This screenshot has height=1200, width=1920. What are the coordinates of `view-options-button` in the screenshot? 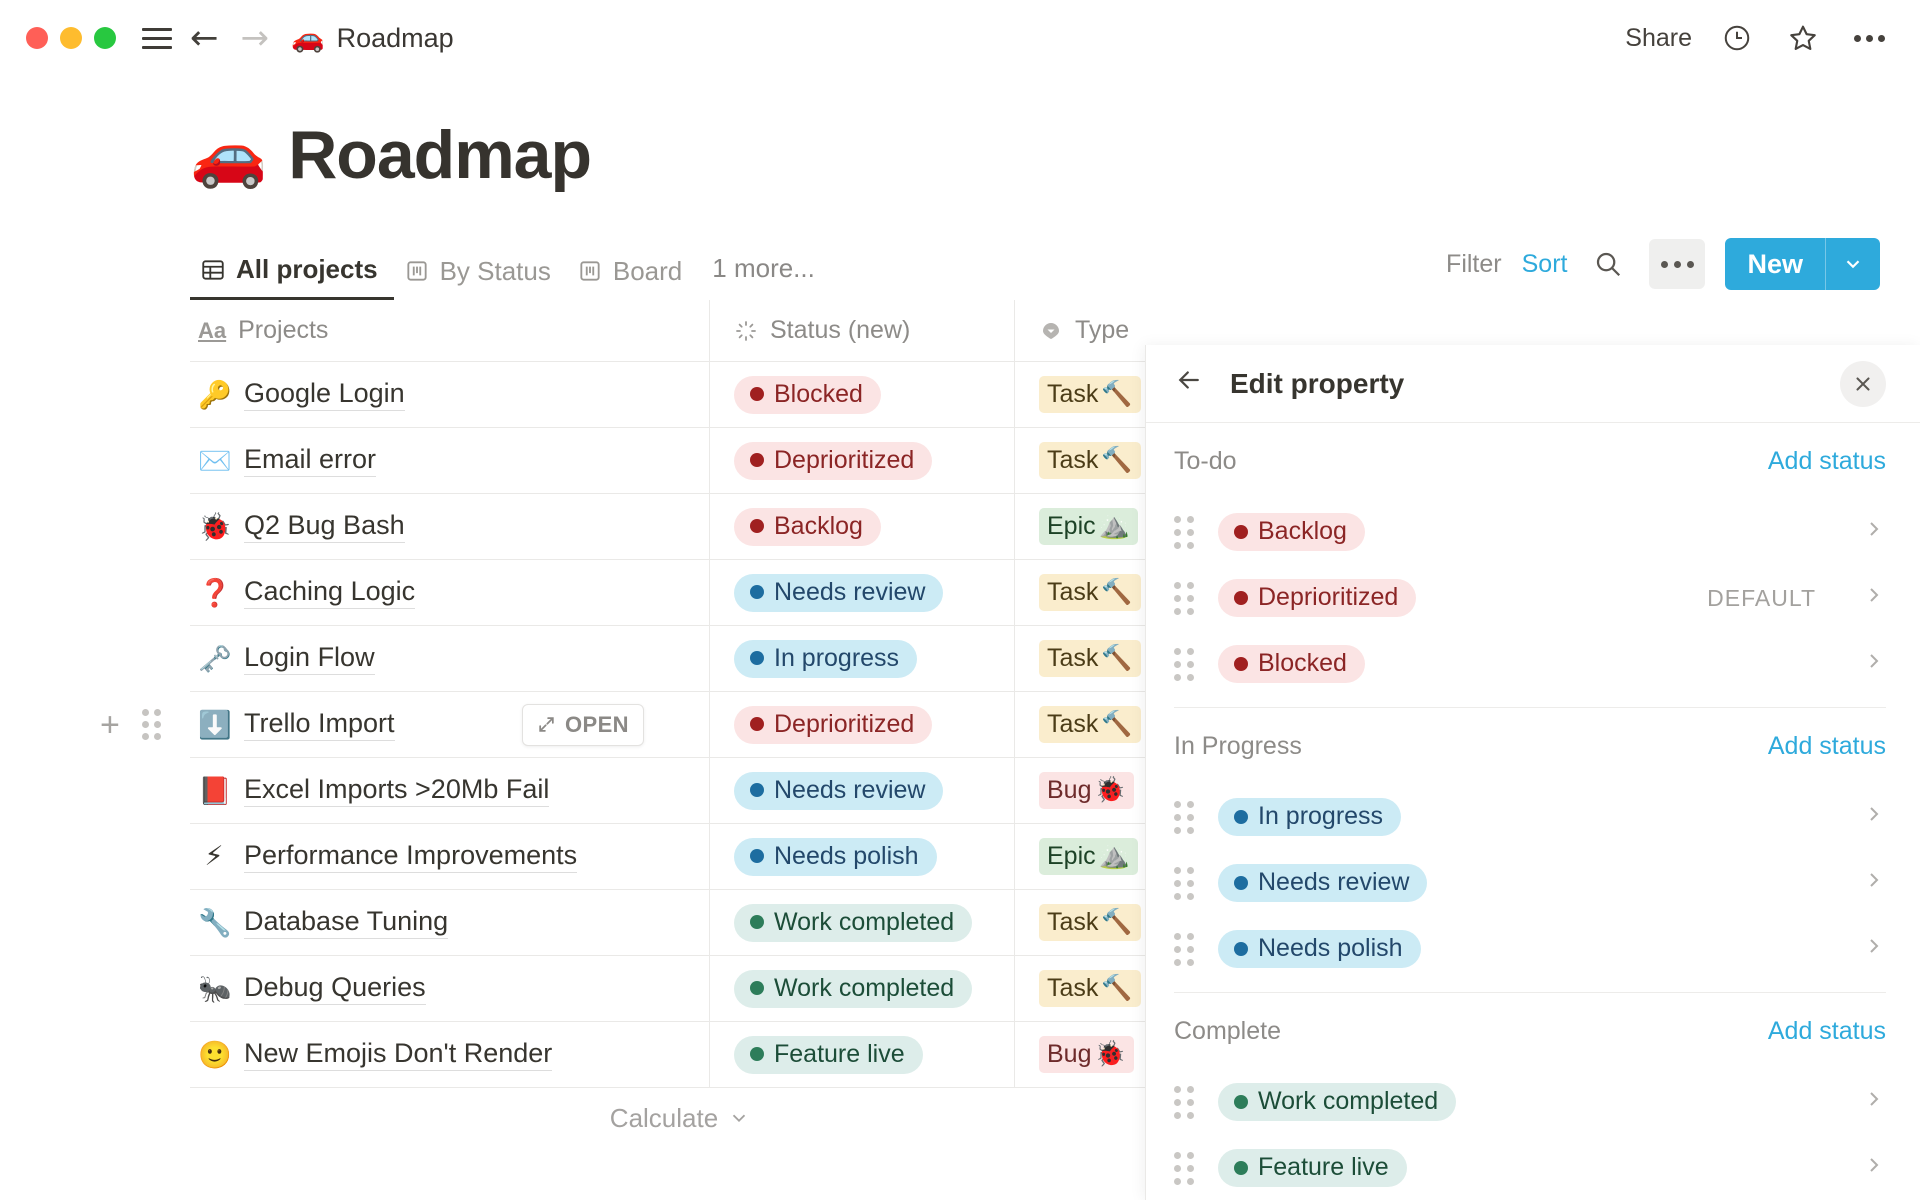 It's located at (1677, 264).